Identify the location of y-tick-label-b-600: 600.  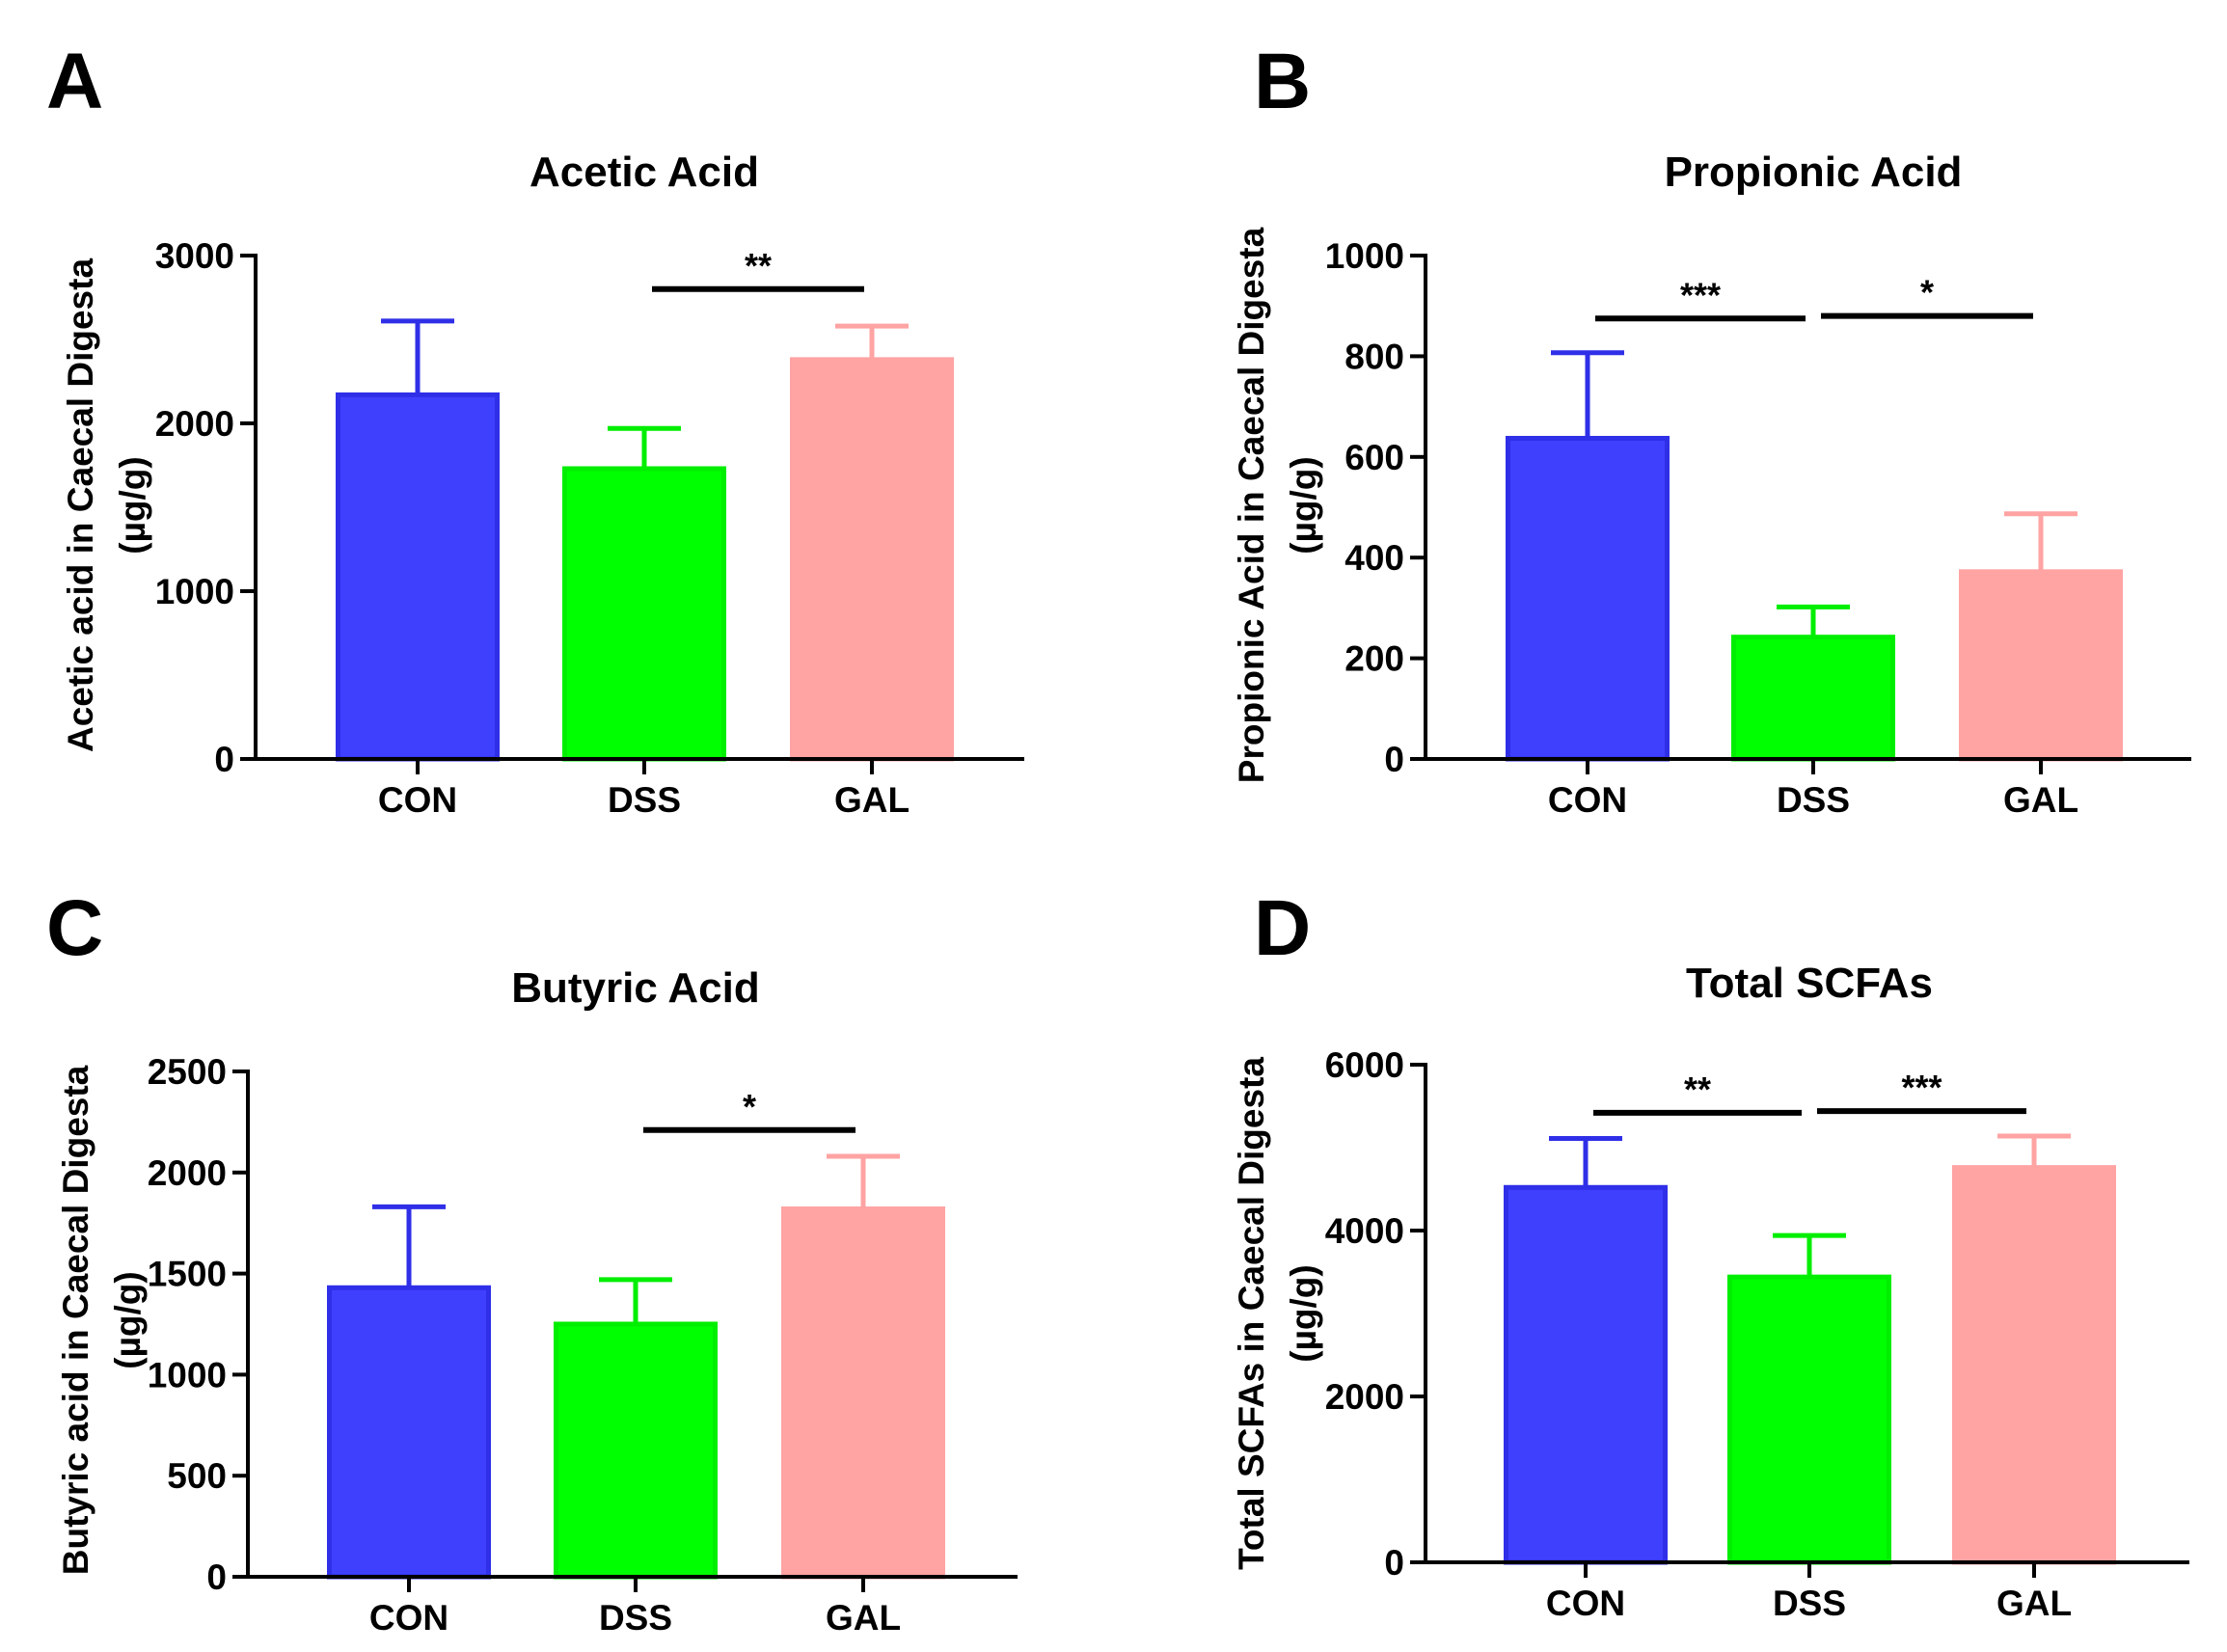
(1374, 457).